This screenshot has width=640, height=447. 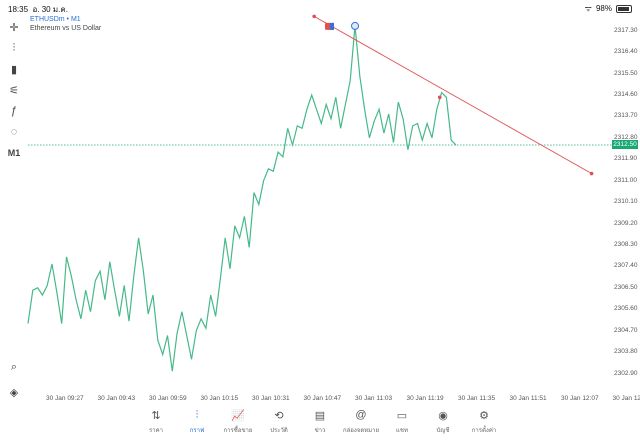 I want to click on trade-icon: 📈, so click(x=238, y=415).